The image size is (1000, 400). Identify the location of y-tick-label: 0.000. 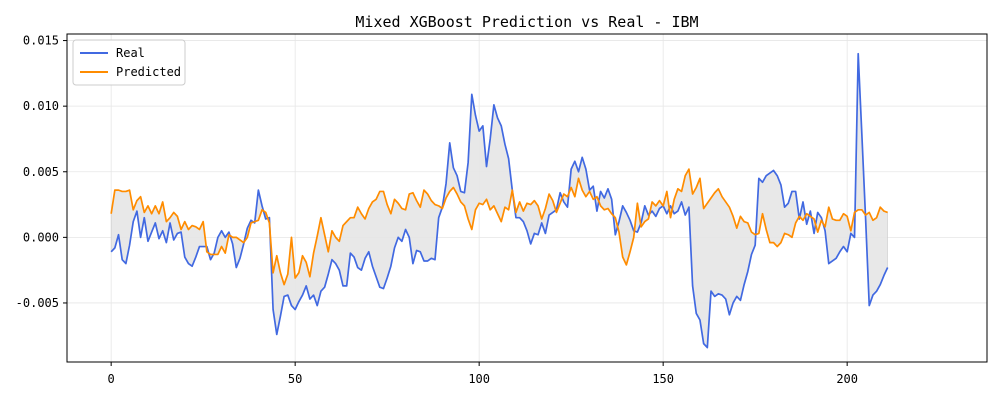
(41, 237).